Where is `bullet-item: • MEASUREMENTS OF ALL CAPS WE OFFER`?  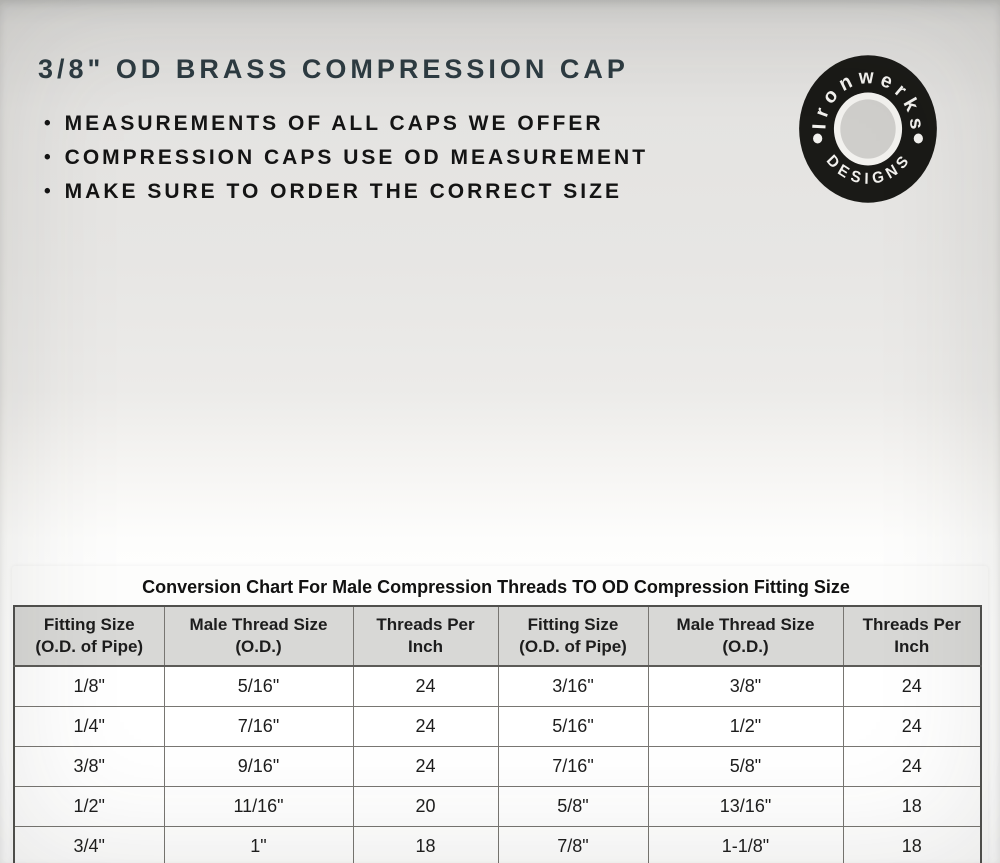 bullet-item: • MEASUREMENTS OF ALL CAPS WE OFFER is located at coordinates (346, 124).